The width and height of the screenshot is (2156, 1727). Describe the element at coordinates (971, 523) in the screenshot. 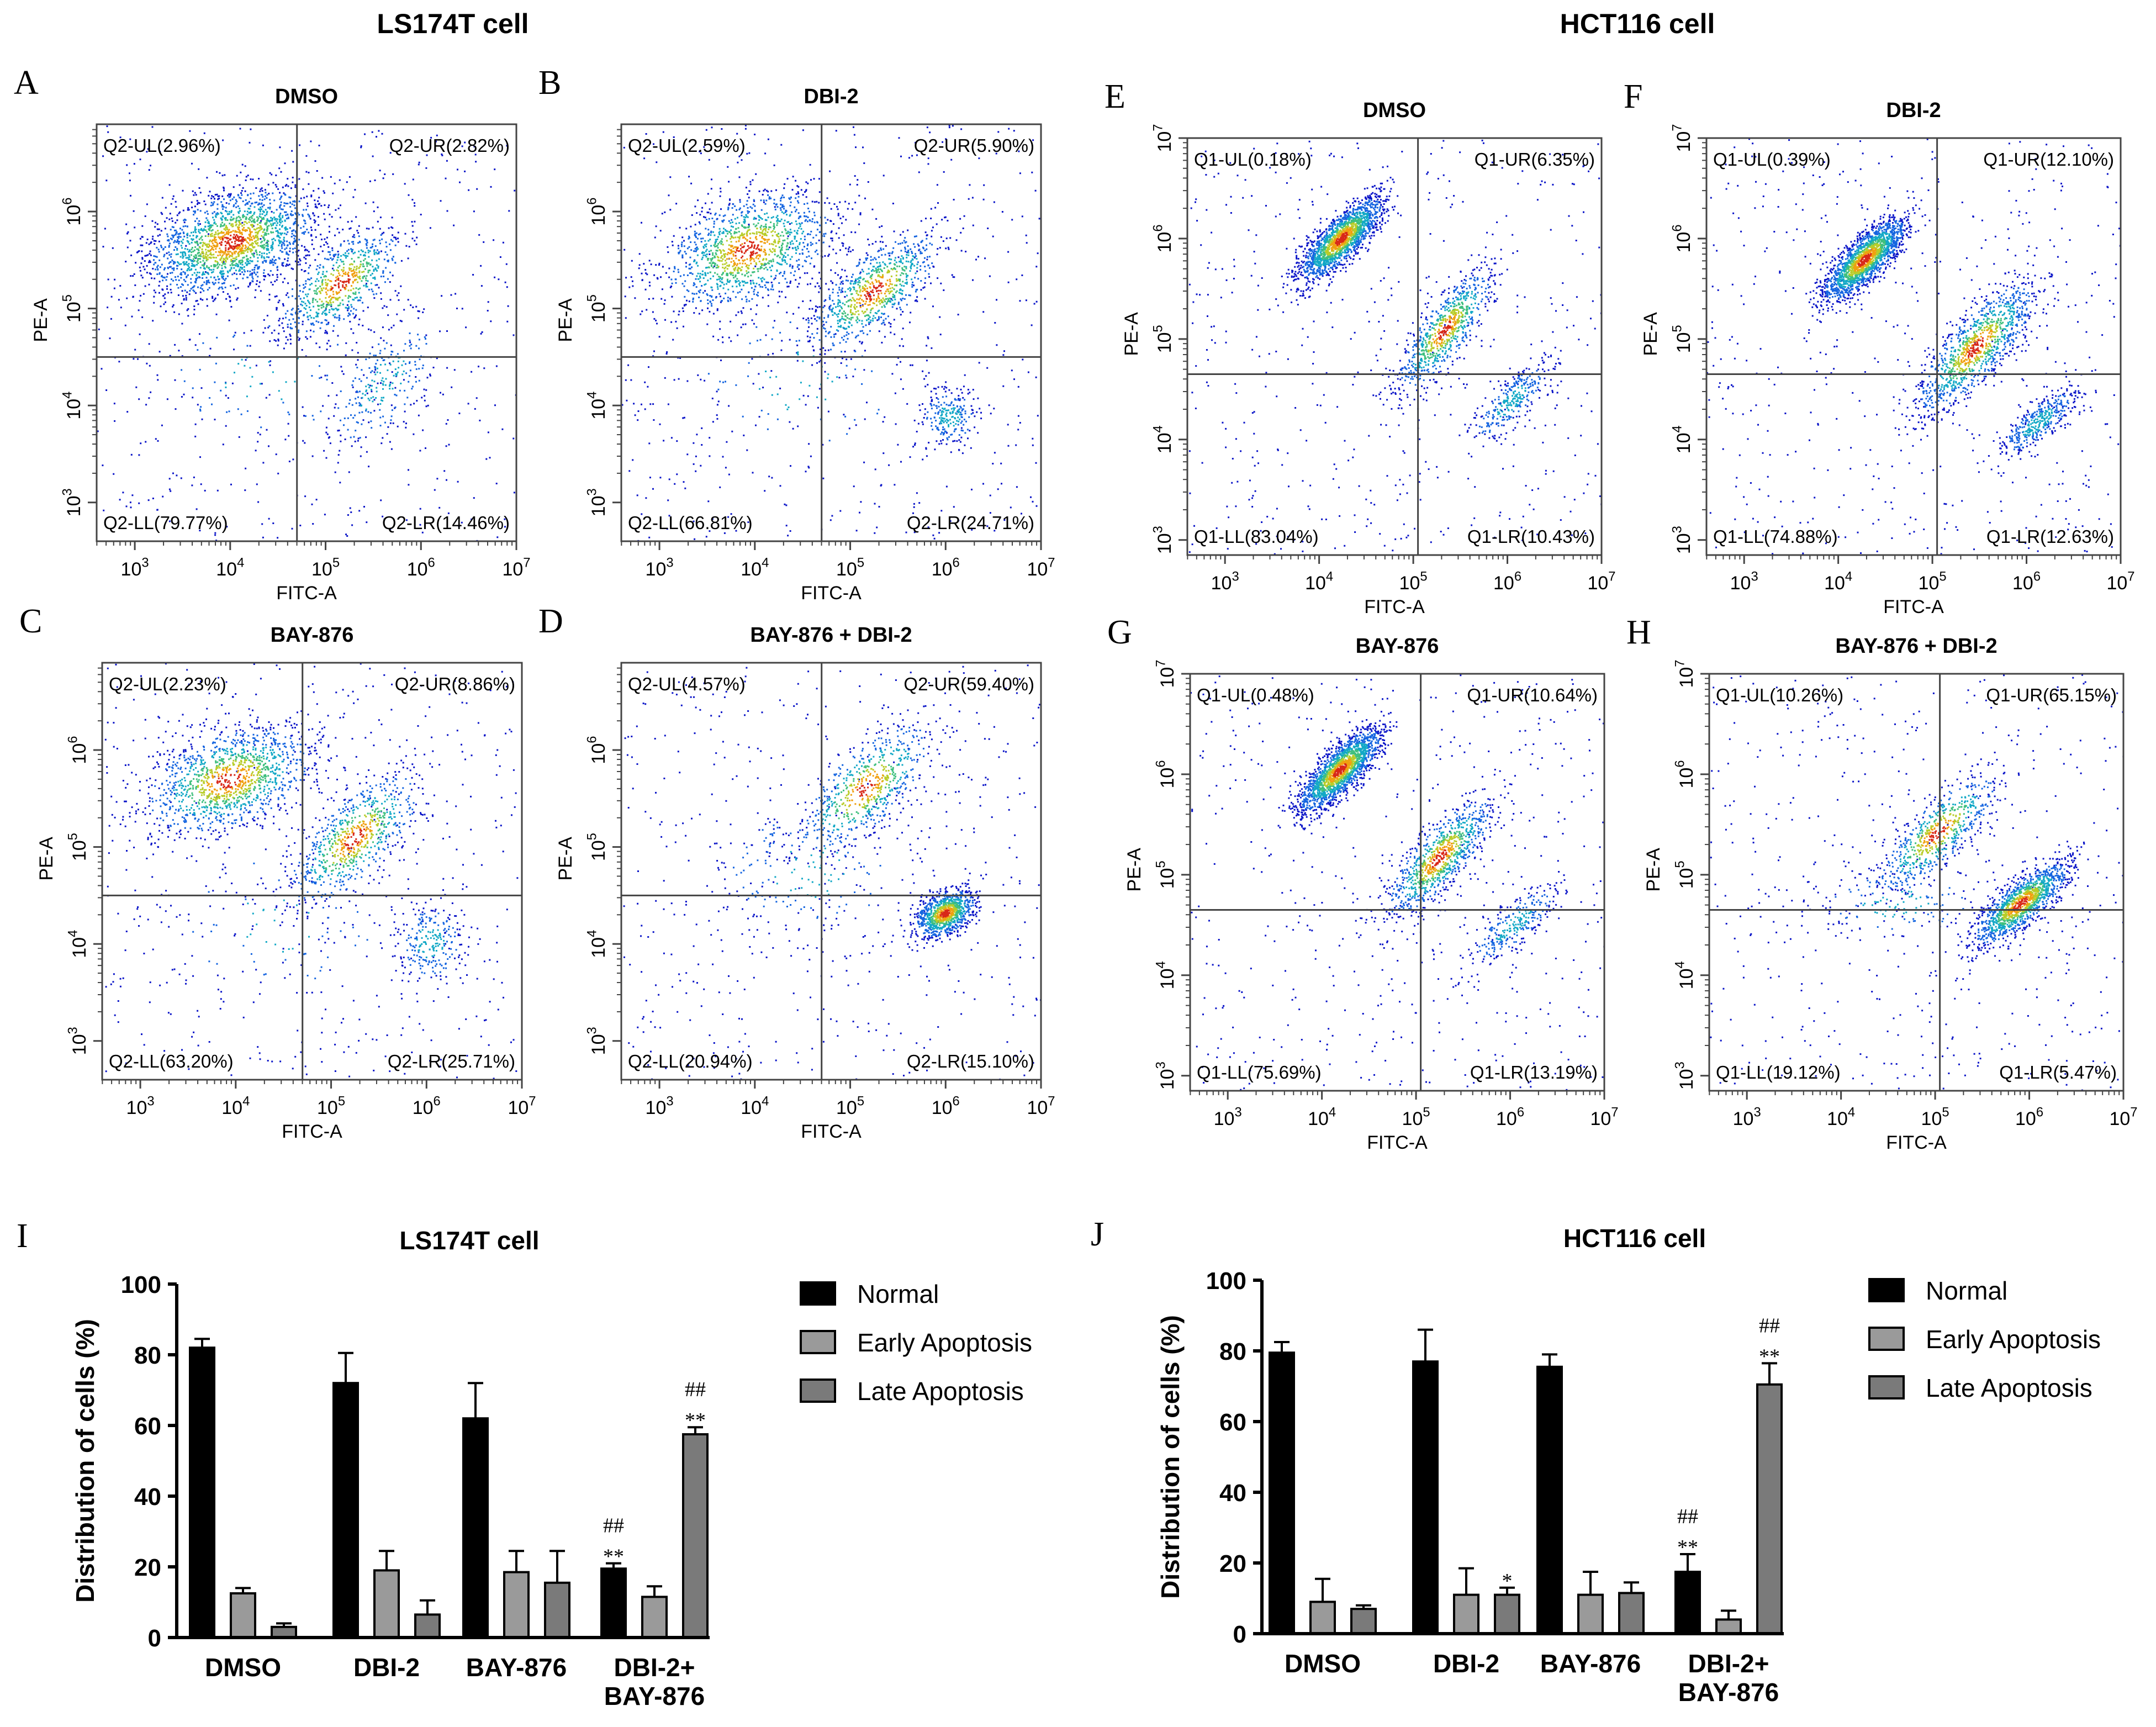

I see `quadrant-lr: Q2-LR(24.71%)` at that location.